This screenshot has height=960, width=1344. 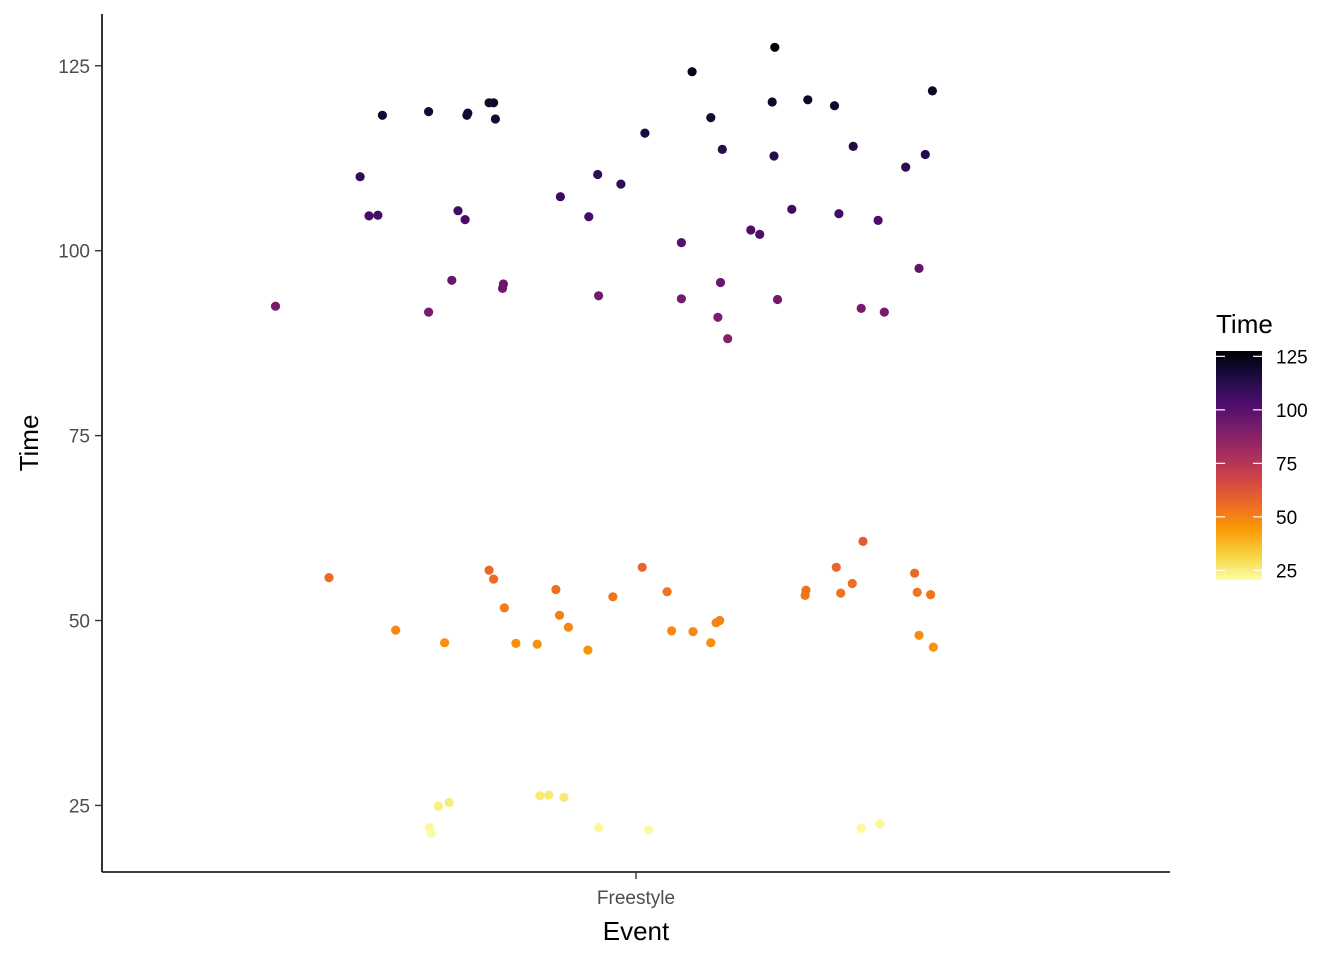 What do you see at coordinates (1292, 411) in the screenshot?
I see `legend-tick-label-100: 100` at bounding box center [1292, 411].